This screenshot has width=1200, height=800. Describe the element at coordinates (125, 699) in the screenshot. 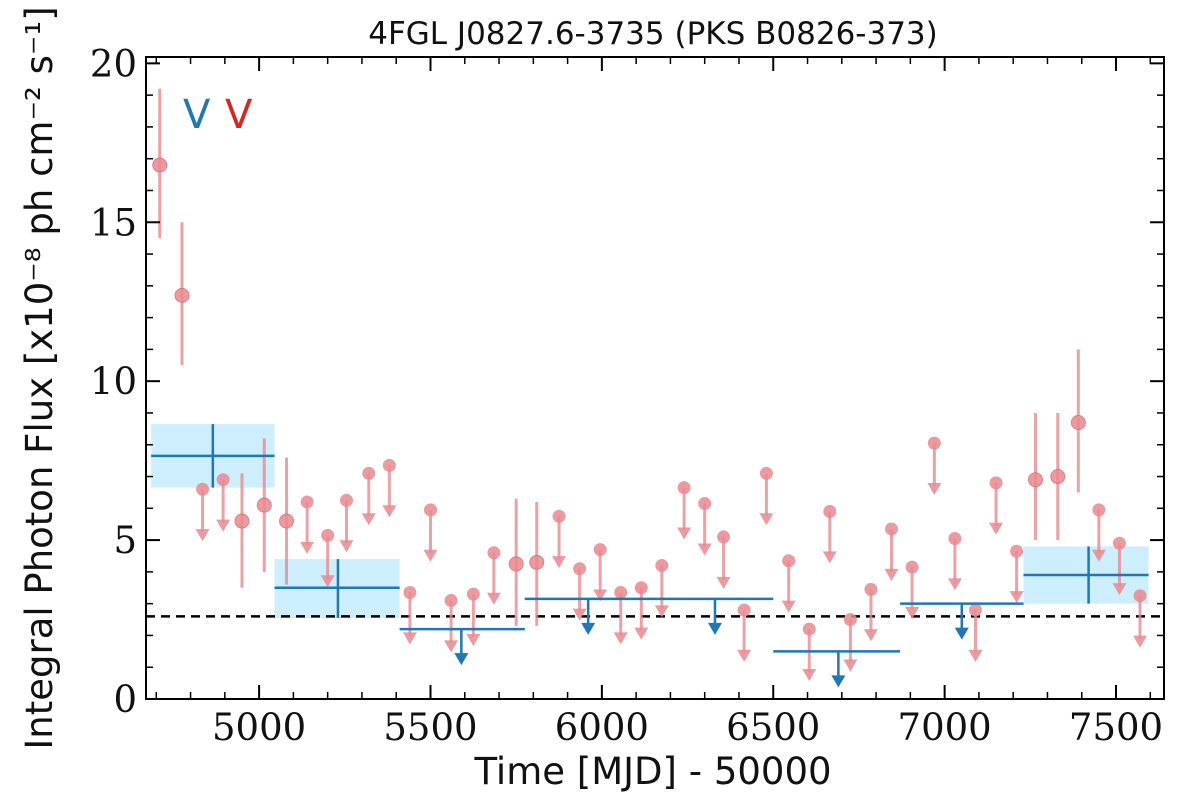

I see `y-tick-label: 0` at that location.